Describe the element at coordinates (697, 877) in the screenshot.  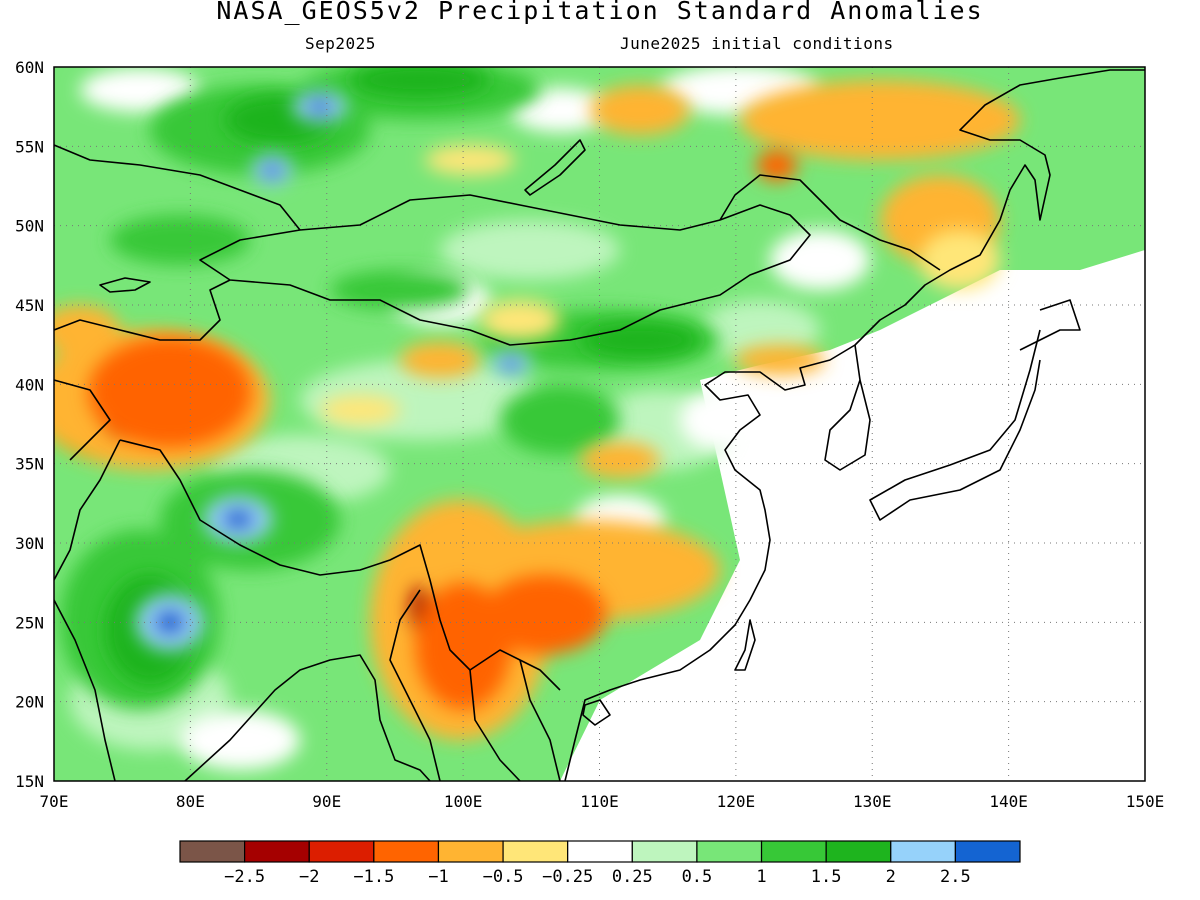
I see `colorbar-label: 0.5` at that location.